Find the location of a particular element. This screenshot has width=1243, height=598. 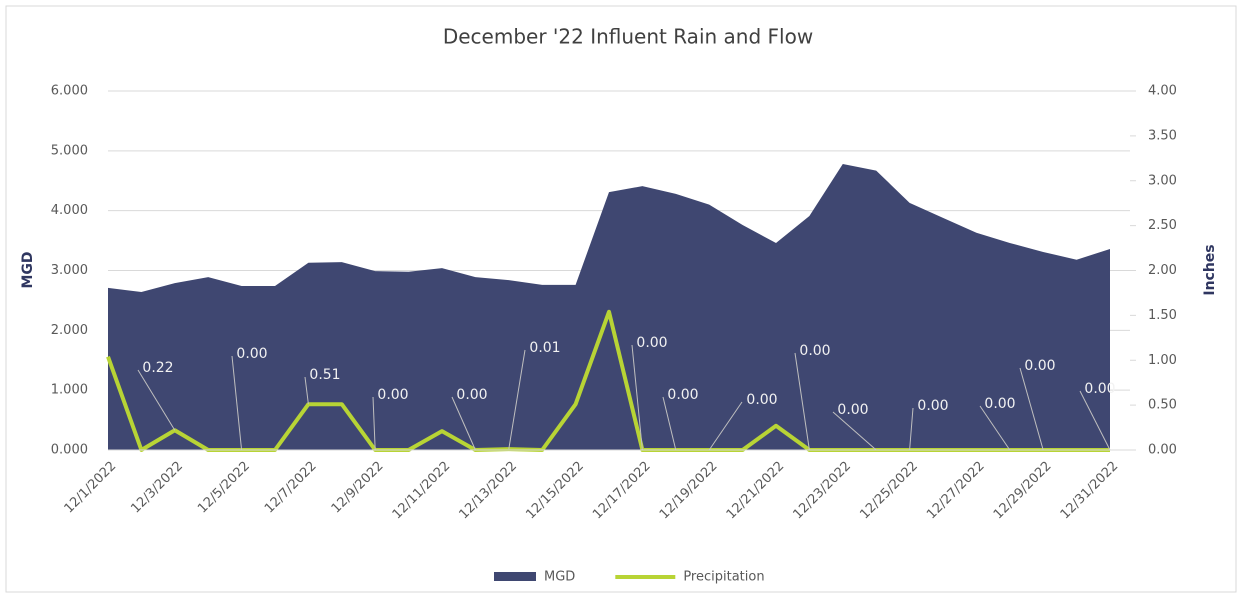

y2-tick-label: 4.00 is located at coordinates (1162, 91).